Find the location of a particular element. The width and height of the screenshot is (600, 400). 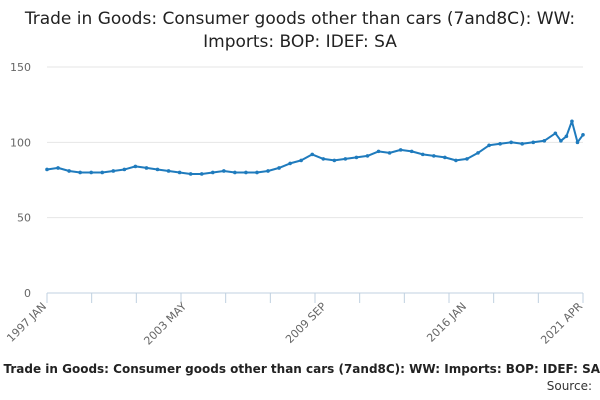

series-layer is located at coordinates (315, 147).